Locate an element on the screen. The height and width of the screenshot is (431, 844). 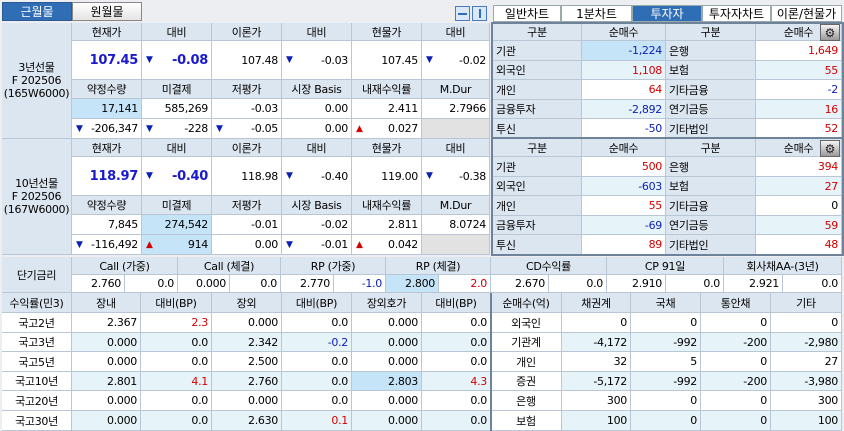
bond-flow-value: 300 is located at coordinates (806, 401).